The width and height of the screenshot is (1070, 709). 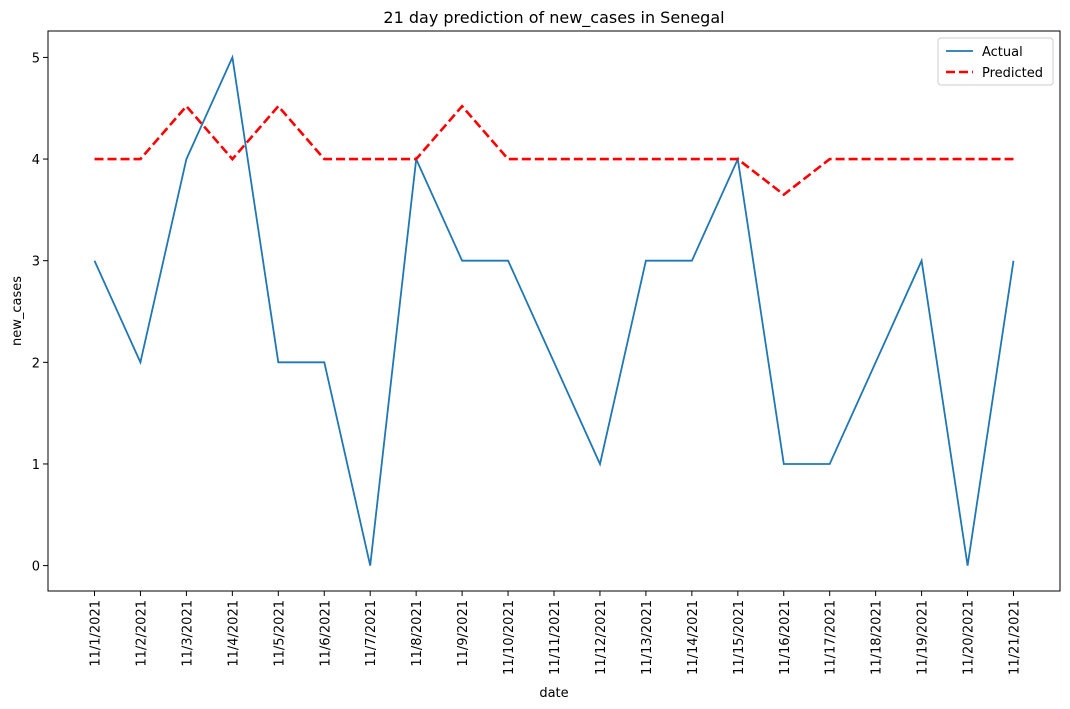 What do you see at coordinates (647, 637) in the screenshot?
I see `x-tick-label: 11/13/2021` at bounding box center [647, 637].